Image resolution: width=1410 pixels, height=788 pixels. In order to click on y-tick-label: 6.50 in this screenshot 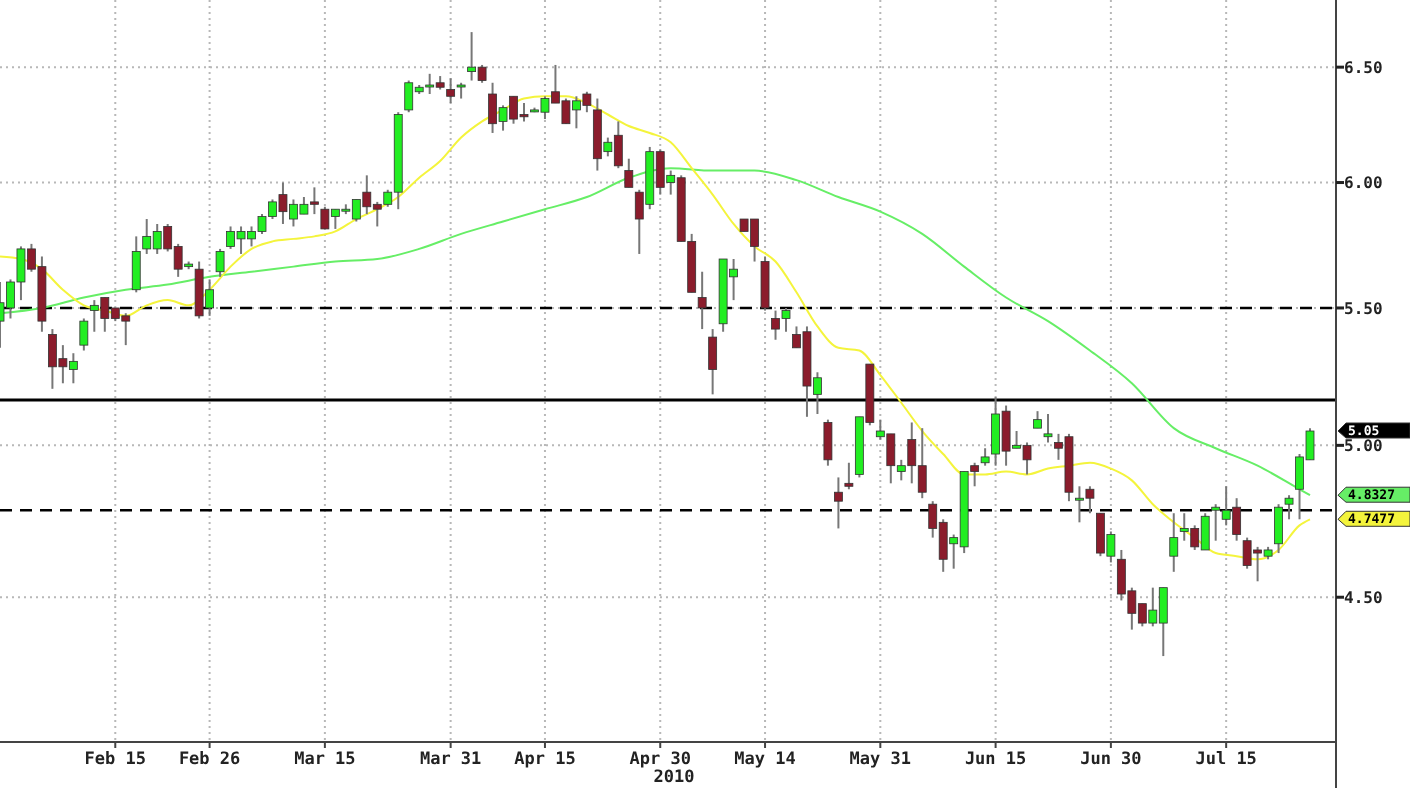, I will do `click(1363, 67)`.